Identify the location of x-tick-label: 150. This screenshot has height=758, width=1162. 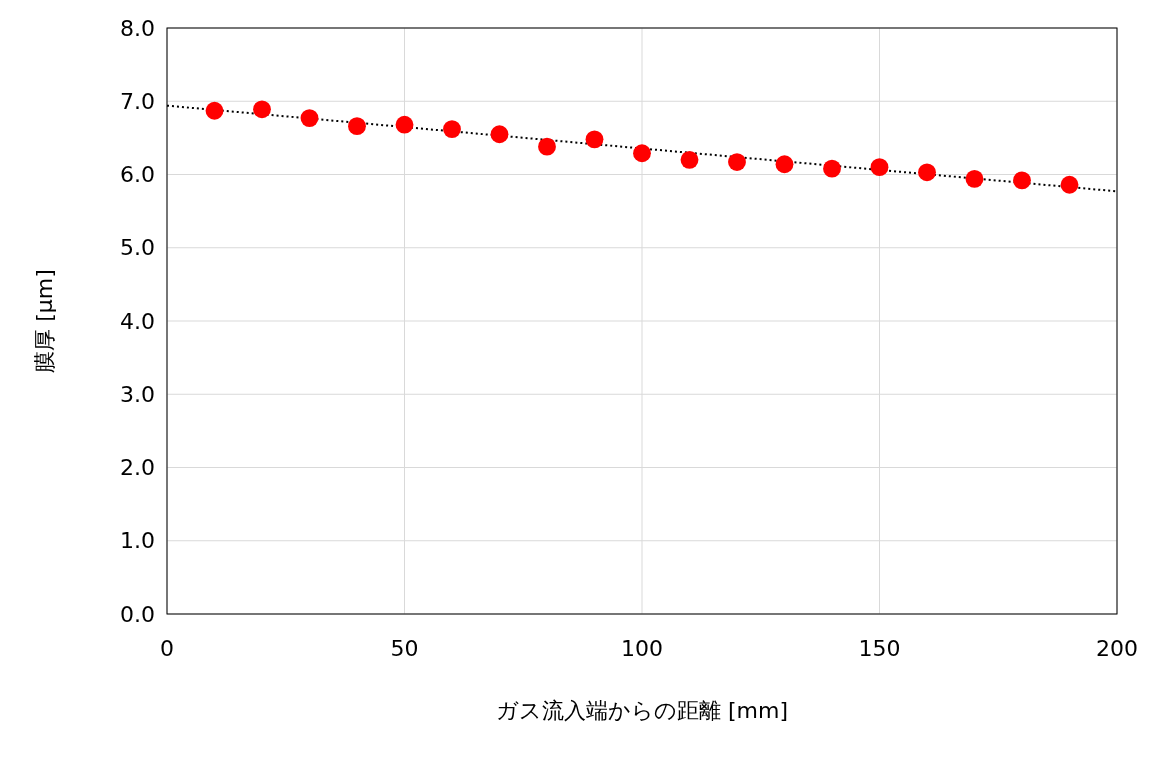
(879, 648).